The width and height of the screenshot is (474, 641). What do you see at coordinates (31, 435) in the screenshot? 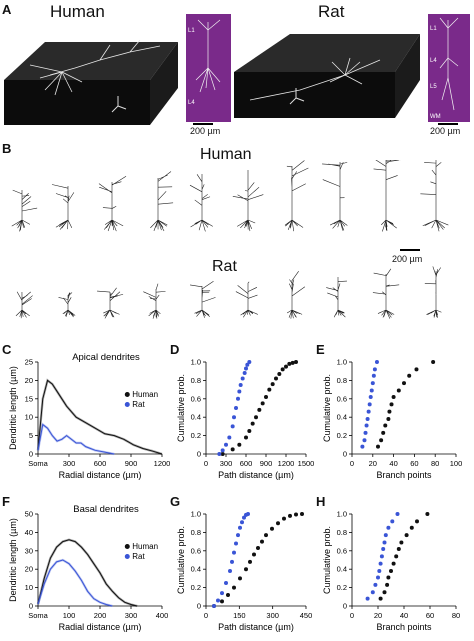
I see `y-tick-label: 5` at bounding box center [31, 435].